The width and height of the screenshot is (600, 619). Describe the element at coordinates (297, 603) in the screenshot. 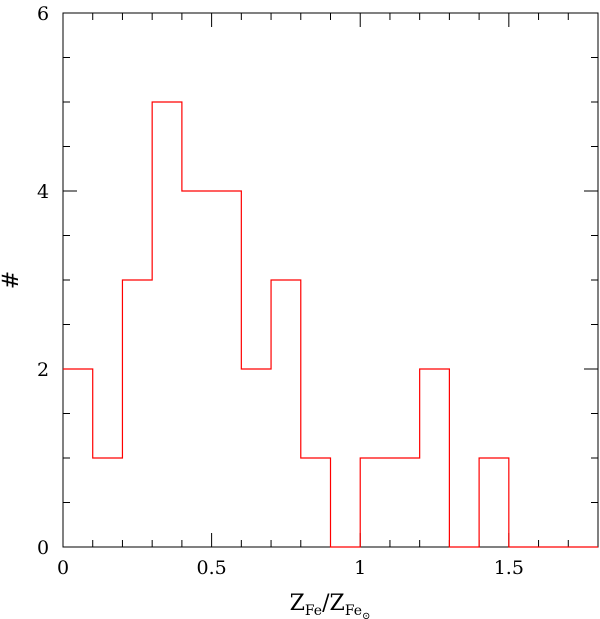

I see `x-label-main: Z` at that location.